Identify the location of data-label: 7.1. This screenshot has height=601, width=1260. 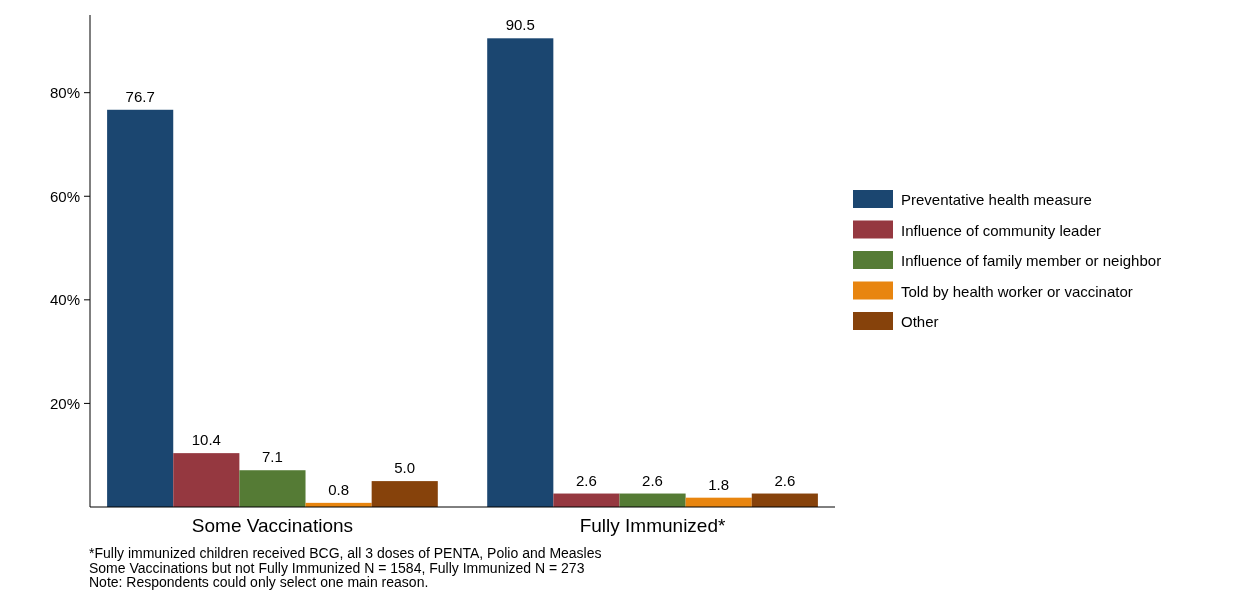
(272, 457).